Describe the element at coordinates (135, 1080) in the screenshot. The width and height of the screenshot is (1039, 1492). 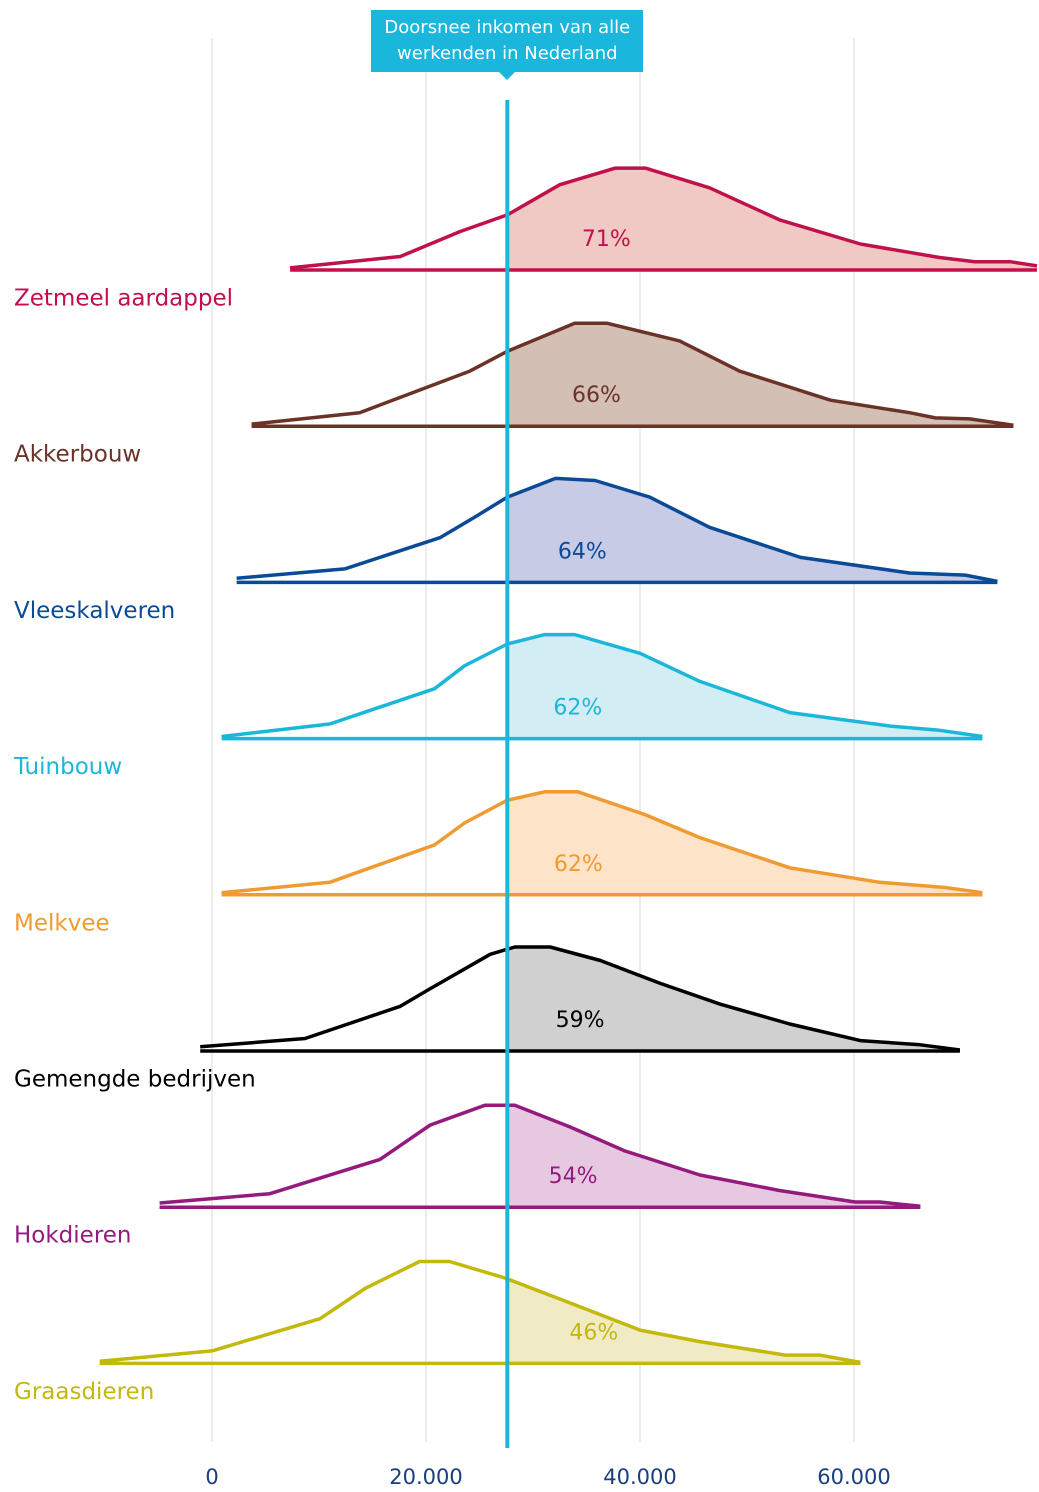
I see `category-label: Gemengde bedrijven` at that location.